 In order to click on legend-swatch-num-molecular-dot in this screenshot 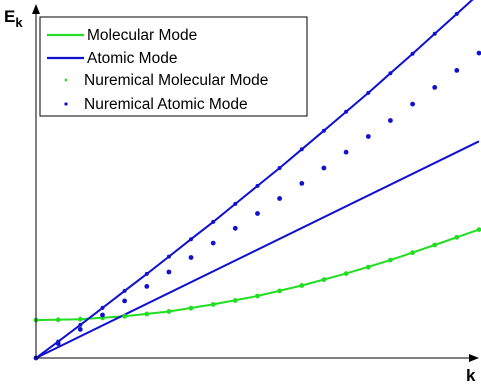, I will do `click(66, 80)`.